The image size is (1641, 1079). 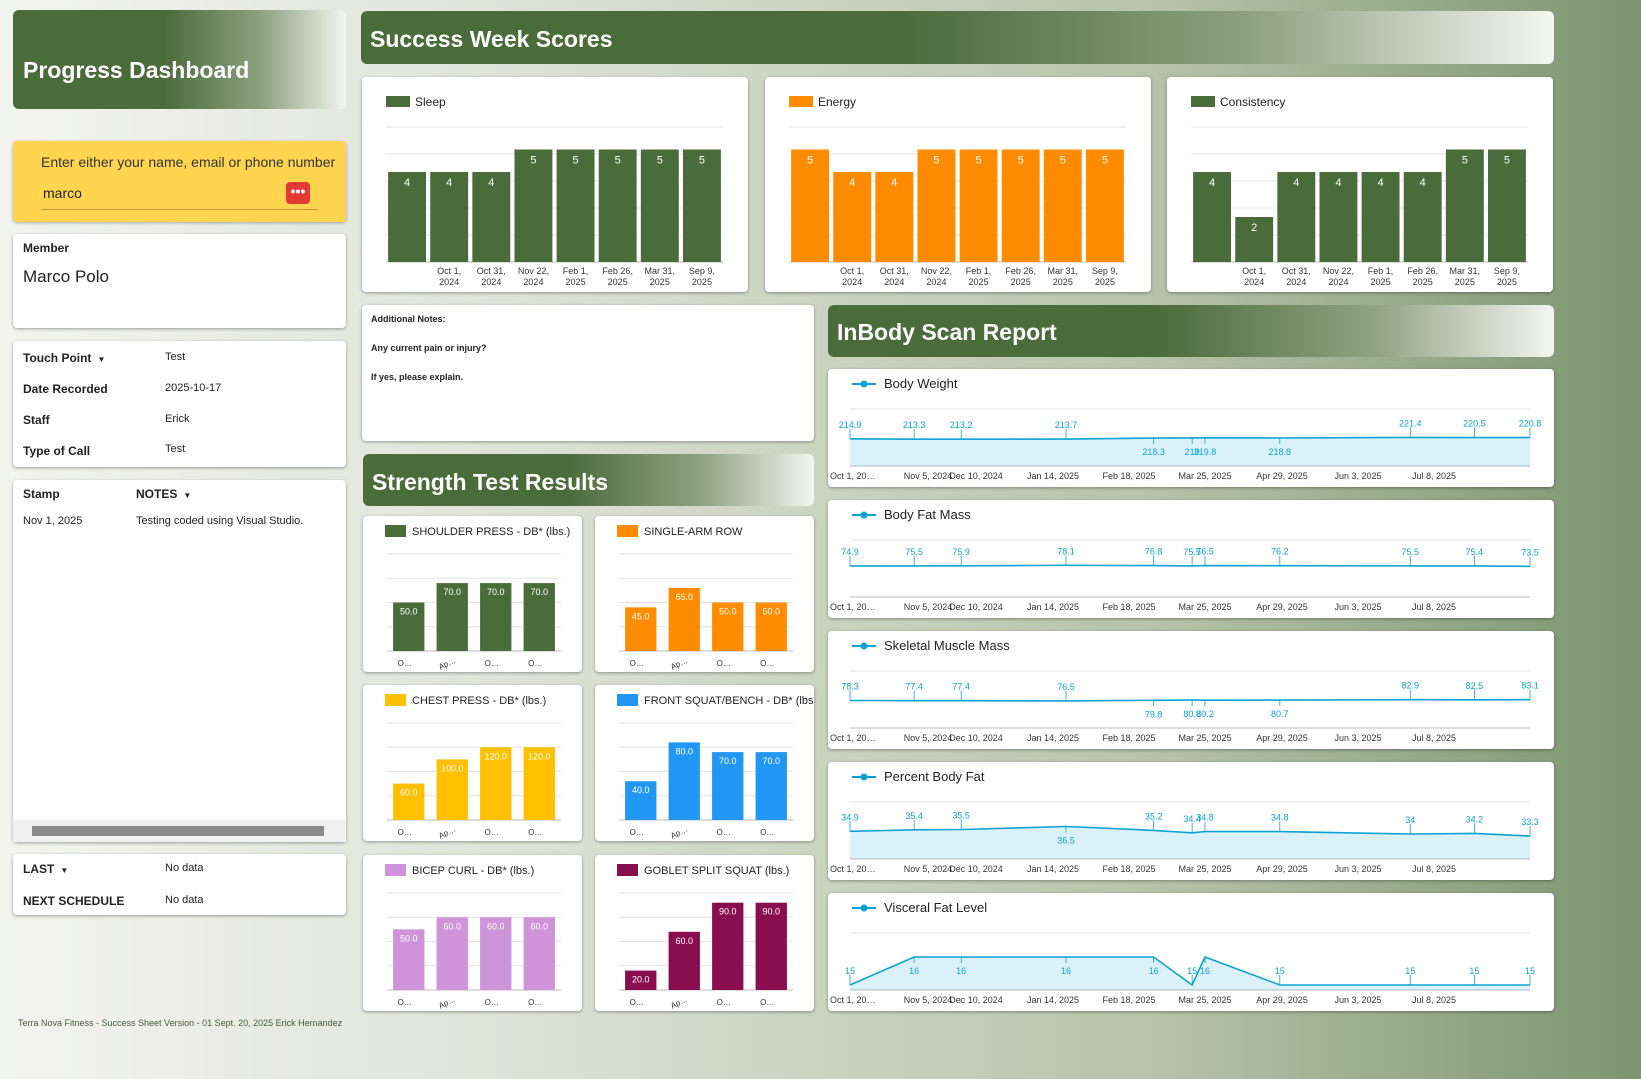 I want to click on password-manager-icon: •••, so click(x=298, y=193).